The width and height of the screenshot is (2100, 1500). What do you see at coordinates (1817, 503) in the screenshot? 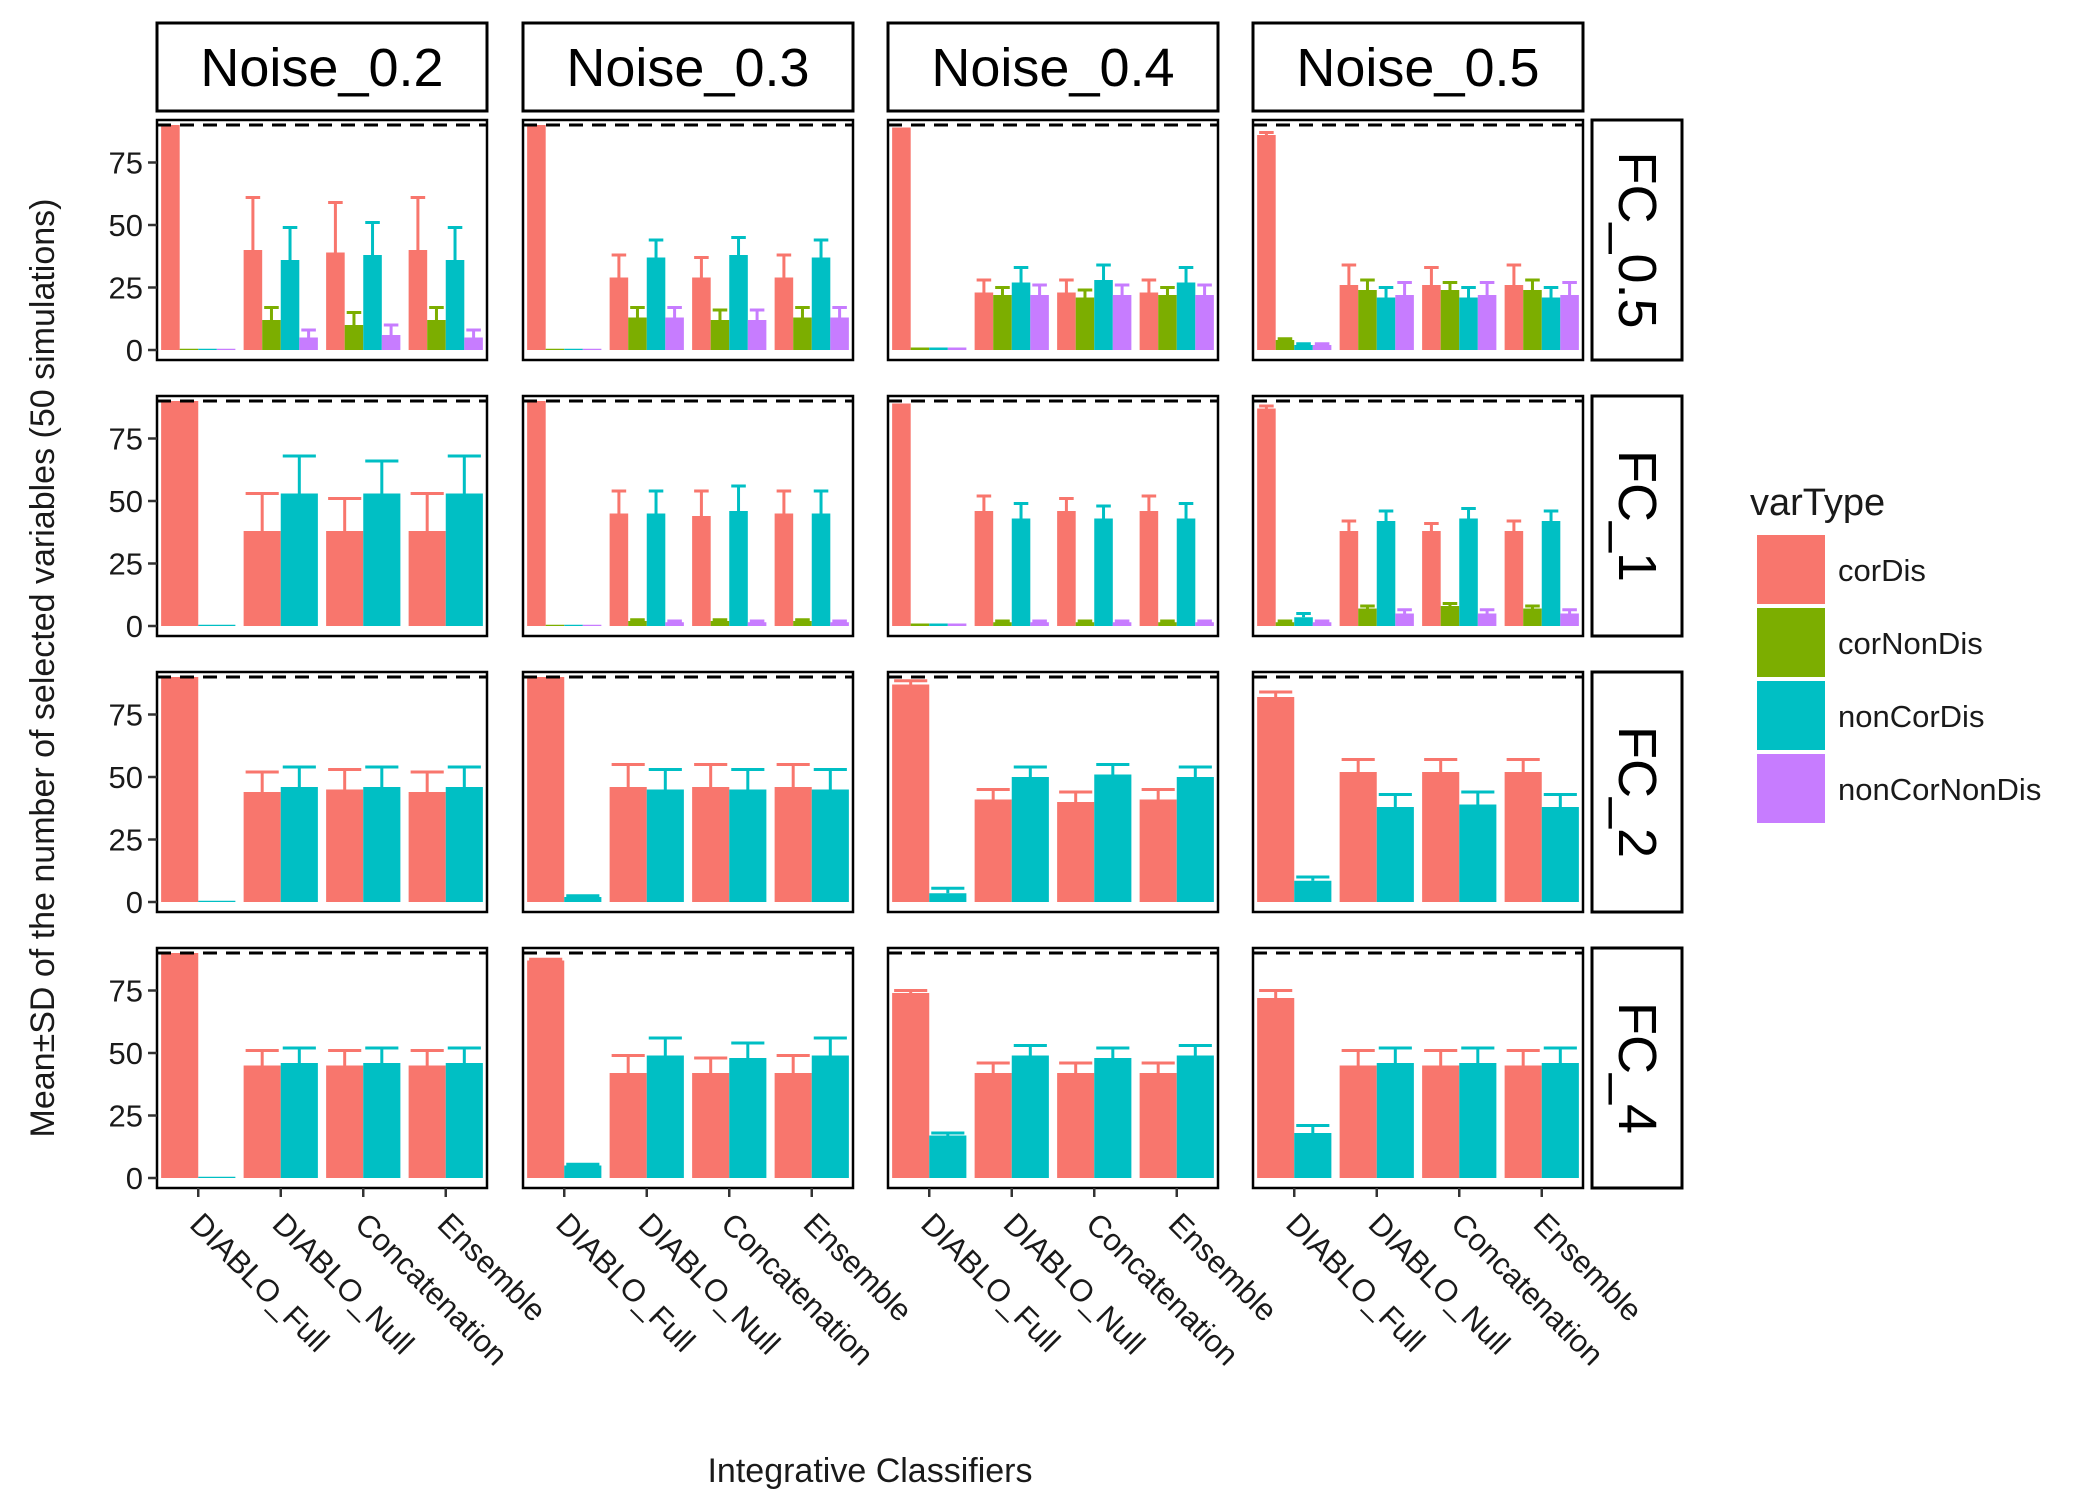
I see `legend-title: varType` at bounding box center [1817, 503].